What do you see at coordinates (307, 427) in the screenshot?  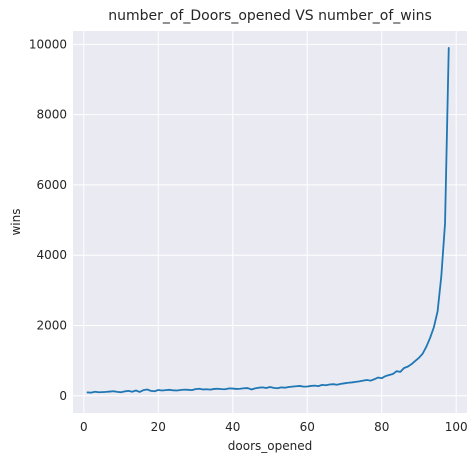 I see `x-tick-label: 60` at bounding box center [307, 427].